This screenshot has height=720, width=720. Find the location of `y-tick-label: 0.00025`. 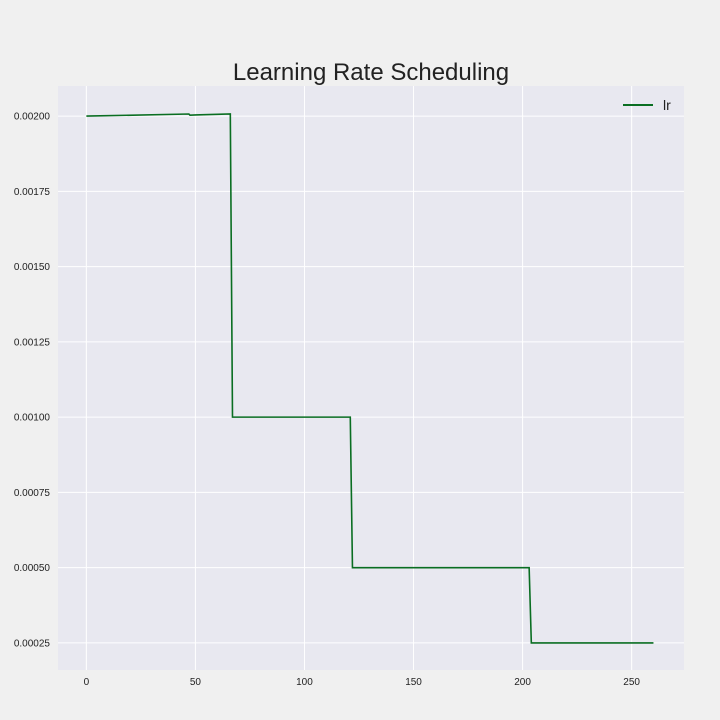

y-tick-label: 0.00025 is located at coordinates (32, 643).